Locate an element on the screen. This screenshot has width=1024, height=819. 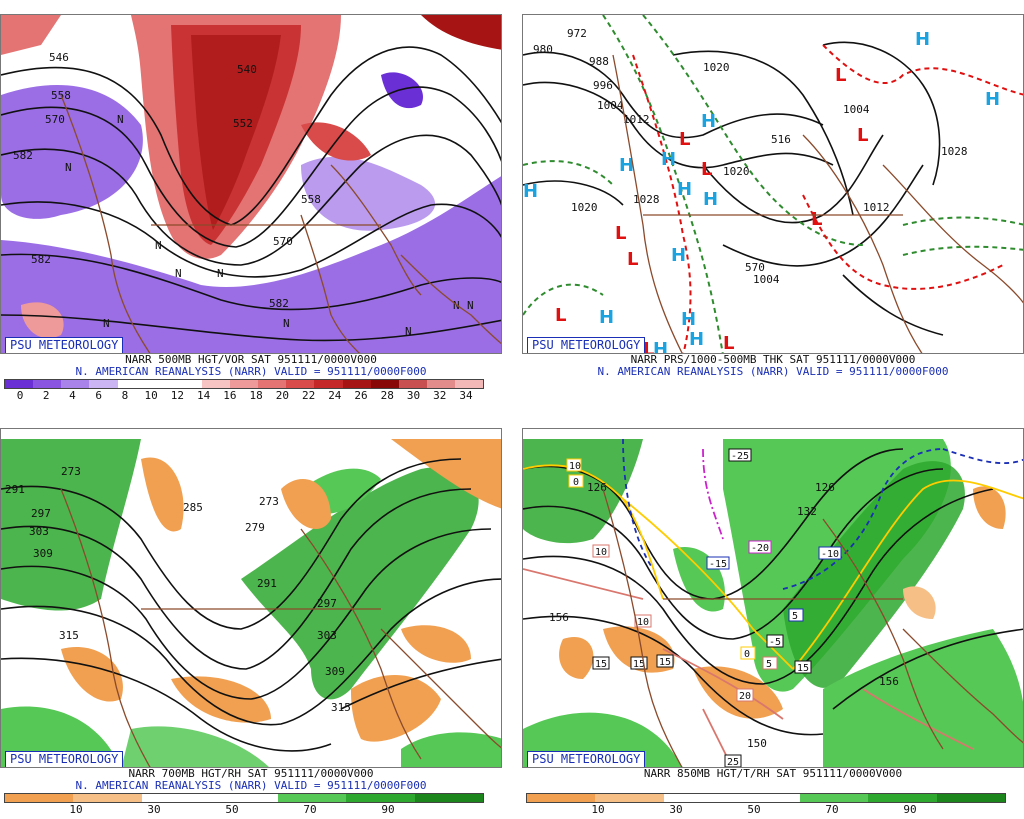
colorbar-tick-label: 90 is located at coordinates (910, 809).